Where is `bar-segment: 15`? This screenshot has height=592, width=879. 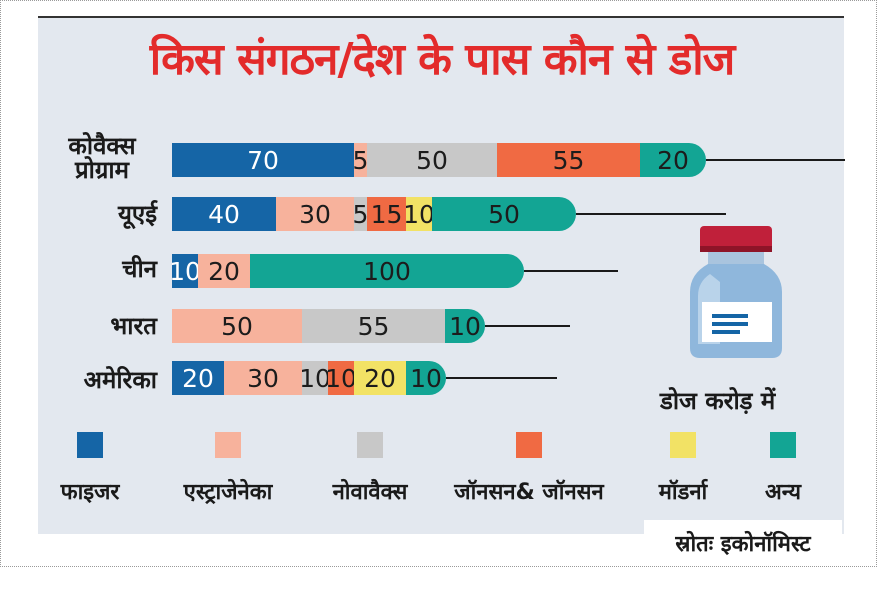
bar-segment: 15 is located at coordinates (386, 214).